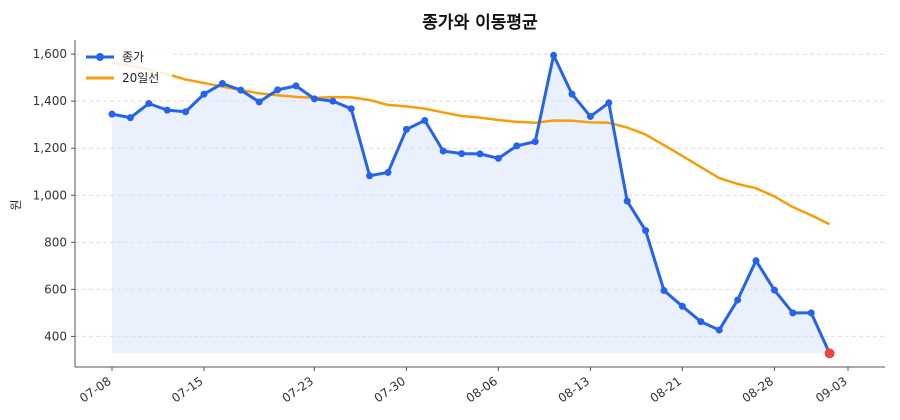  Describe the element at coordinates (298, 389) in the screenshot. I see `x-tick-label: 07-23` at that location.